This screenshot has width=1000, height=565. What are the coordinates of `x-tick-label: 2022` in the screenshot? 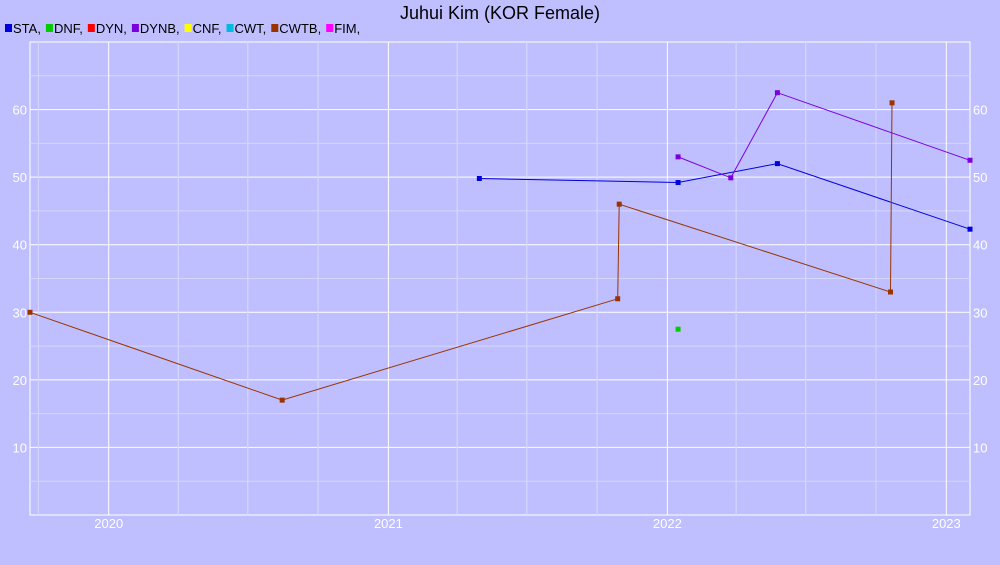 It's located at (667, 523).